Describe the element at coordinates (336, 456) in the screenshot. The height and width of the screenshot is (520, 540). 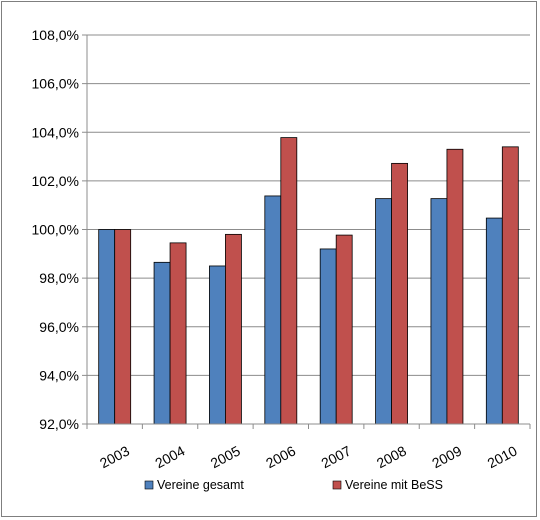
I see `x-tick-label: 2007` at that location.